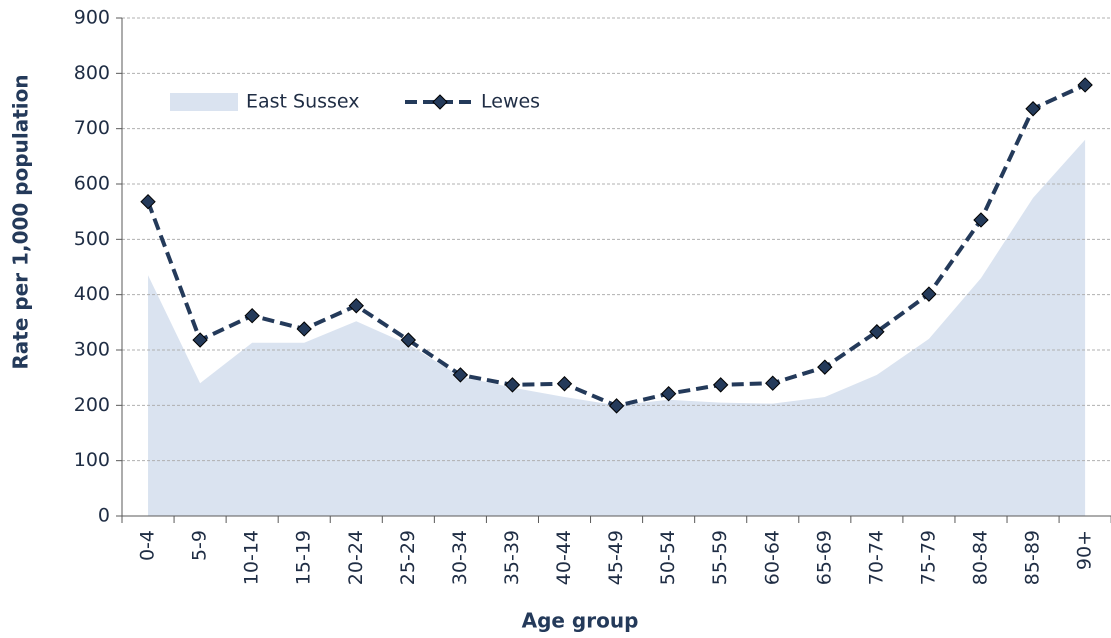 The image size is (1111, 638). Describe the element at coordinates (876, 557) in the screenshot. I see `x-tick-label: 70-74` at that location.